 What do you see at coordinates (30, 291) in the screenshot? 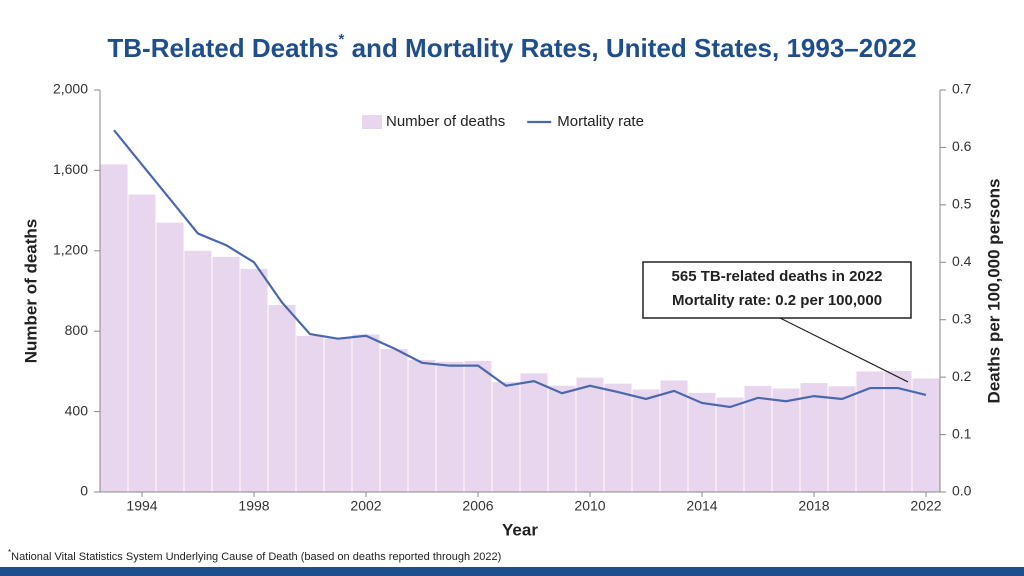
I see `y-axis-title: Number of deaths` at bounding box center [30, 291].